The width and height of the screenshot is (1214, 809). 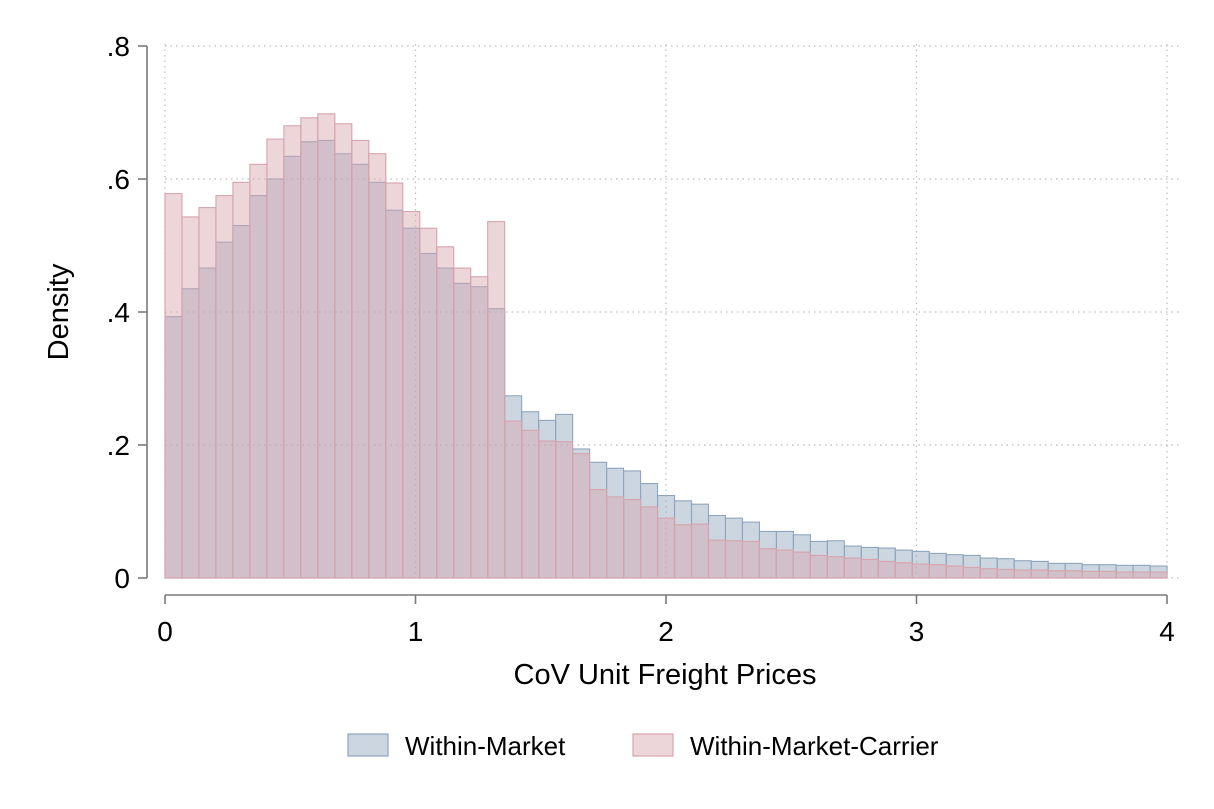 I want to click on y-tick-label: .4, so click(x=118, y=312).